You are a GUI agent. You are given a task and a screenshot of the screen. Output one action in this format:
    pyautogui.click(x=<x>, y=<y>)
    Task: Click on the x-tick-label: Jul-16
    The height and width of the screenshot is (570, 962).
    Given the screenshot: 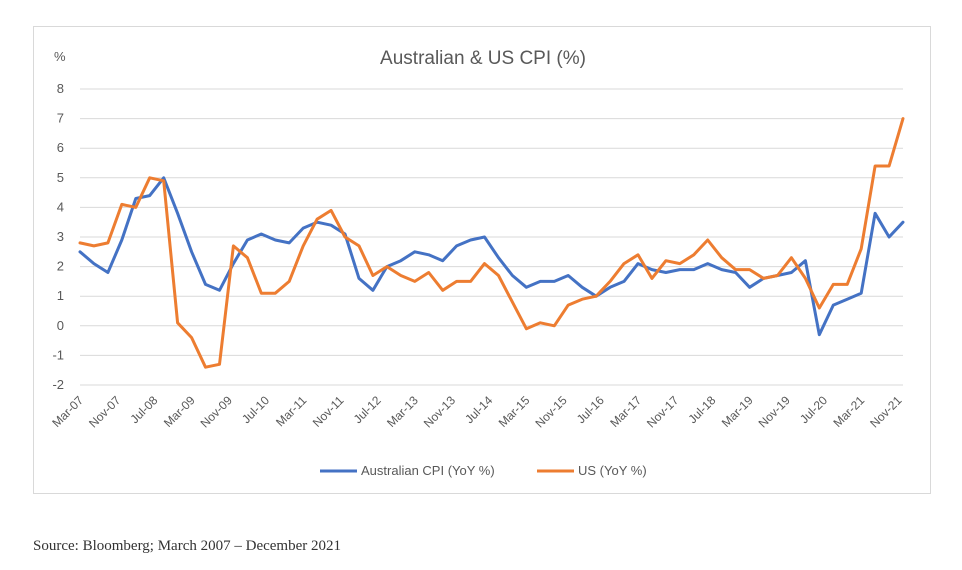 What is the action you would take?
    pyautogui.click(x=590, y=409)
    